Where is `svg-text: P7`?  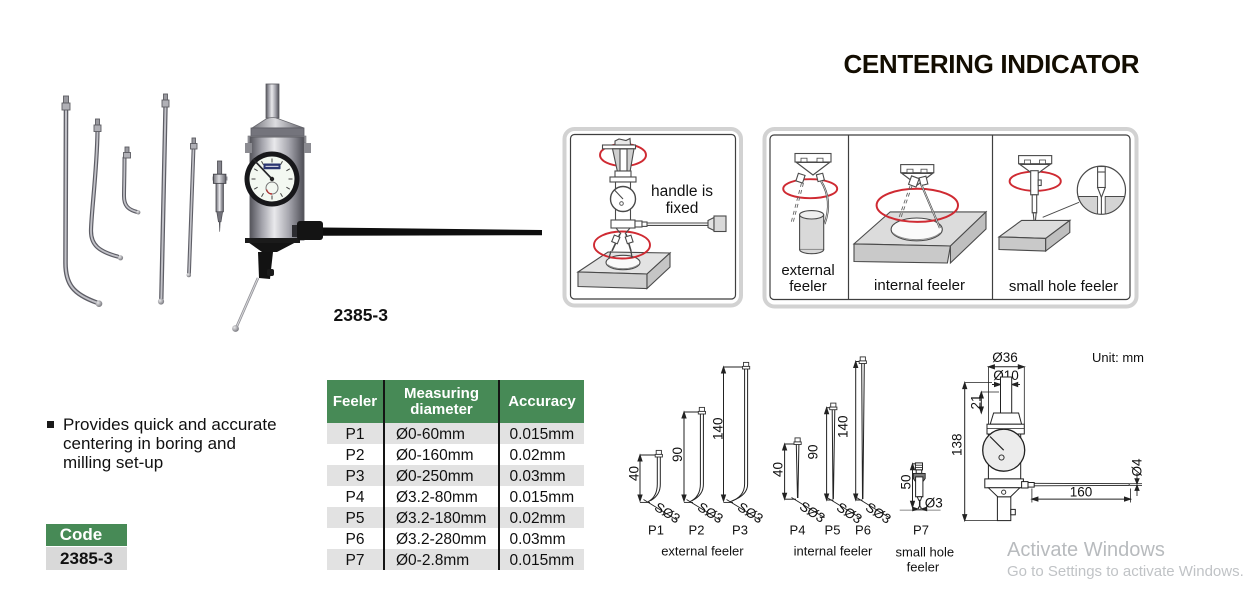
svg-text: P7 is located at coordinates (921, 530).